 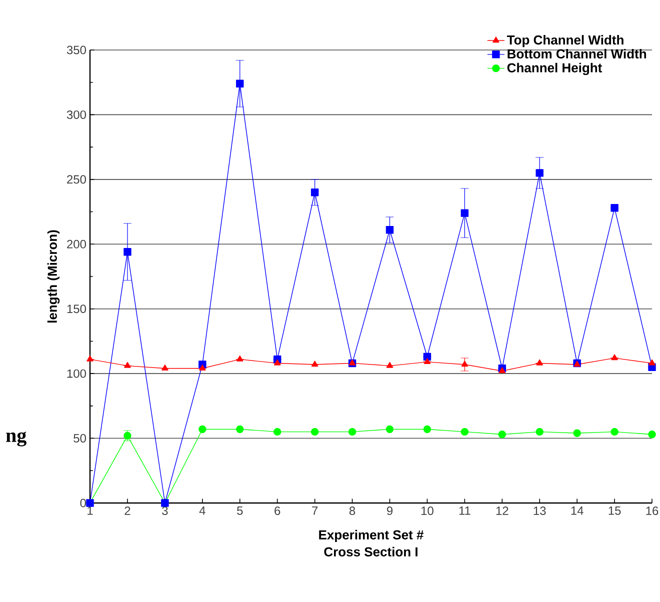 What do you see at coordinates (76, 179) in the screenshot?
I see `y-tick-label: 250` at bounding box center [76, 179].